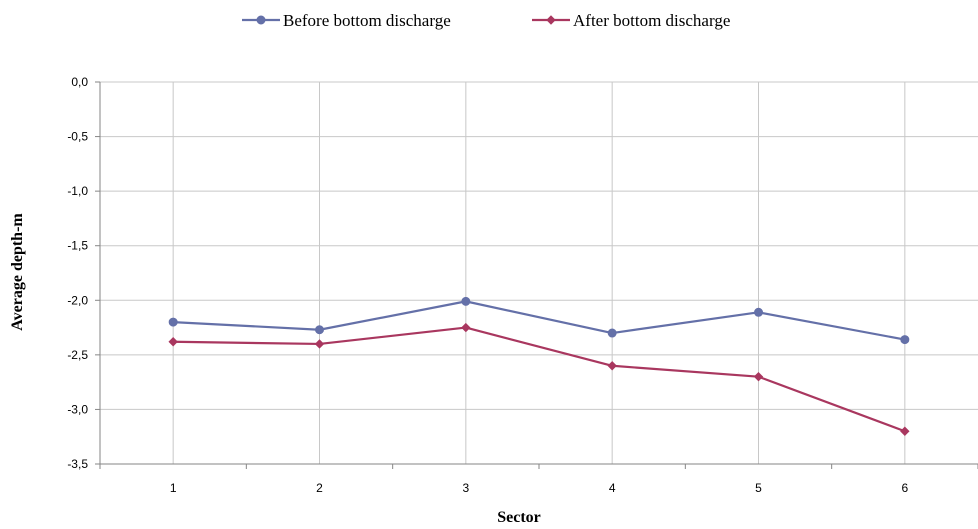 The height and width of the screenshot is (529, 978). Describe the element at coordinates (651, 20) in the screenshot. I see `legend-label: After bottom discharge` at that location.